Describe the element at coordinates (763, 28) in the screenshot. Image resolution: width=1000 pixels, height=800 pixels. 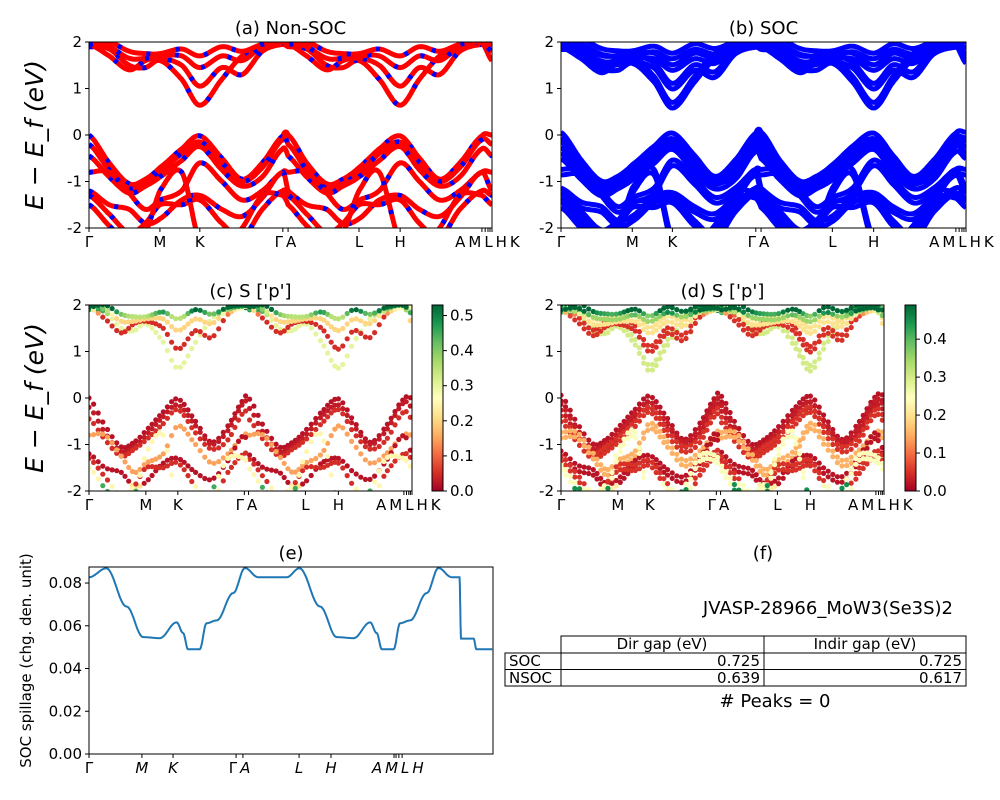
I see `panel-b-title: (b) SOC` at that location.